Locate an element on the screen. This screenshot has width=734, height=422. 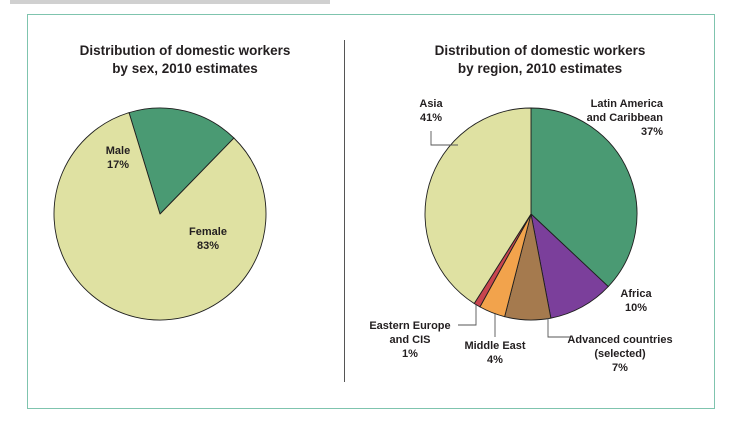
chart-title-line: by region, 2010 estimates is located at coordinates (540, 68).